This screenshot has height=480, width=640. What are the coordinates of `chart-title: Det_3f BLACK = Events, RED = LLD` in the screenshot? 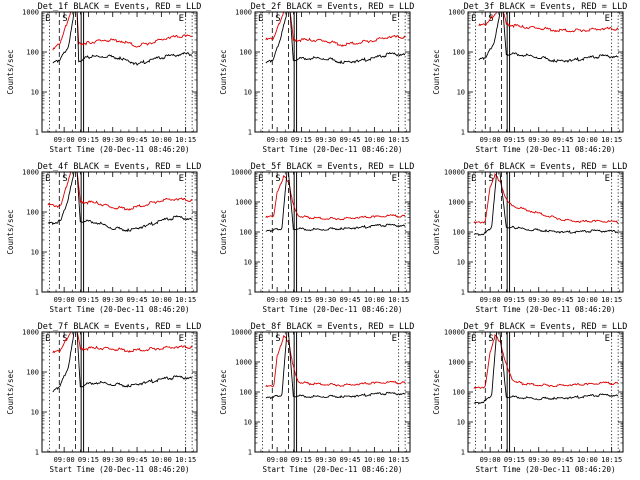 It's located at (546, 7).